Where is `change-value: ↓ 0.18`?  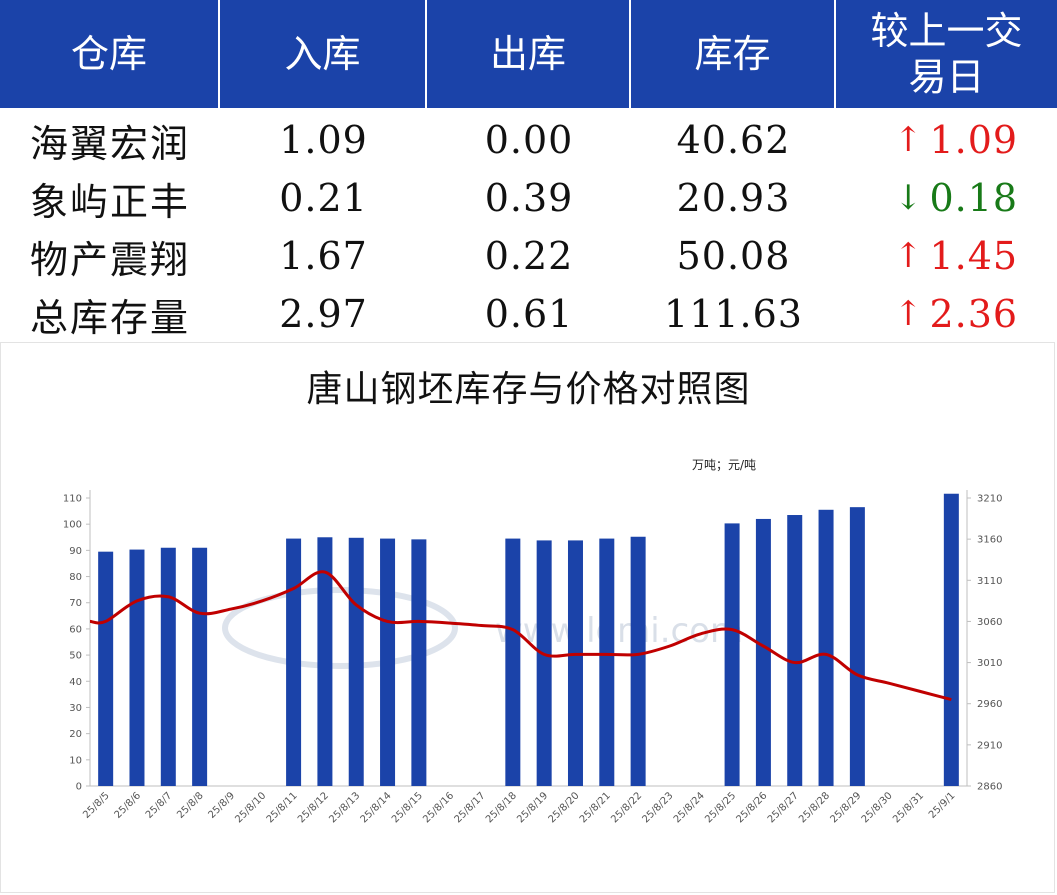
change-value: ↓ 0.18 is located at coordinates (946, 198).